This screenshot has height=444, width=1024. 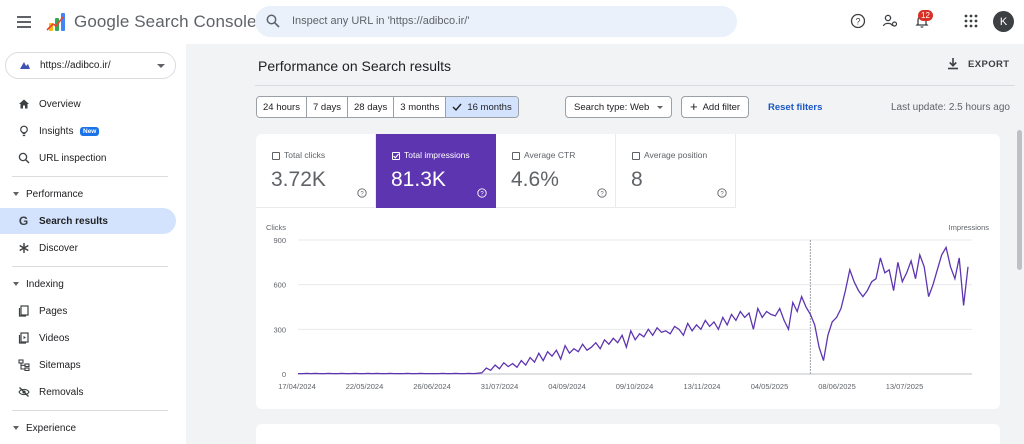 What do you see at coordinates (60, 104) in the screenshot?
I see `sidebar-item-label: Overview` at bounding box center [60, 104].